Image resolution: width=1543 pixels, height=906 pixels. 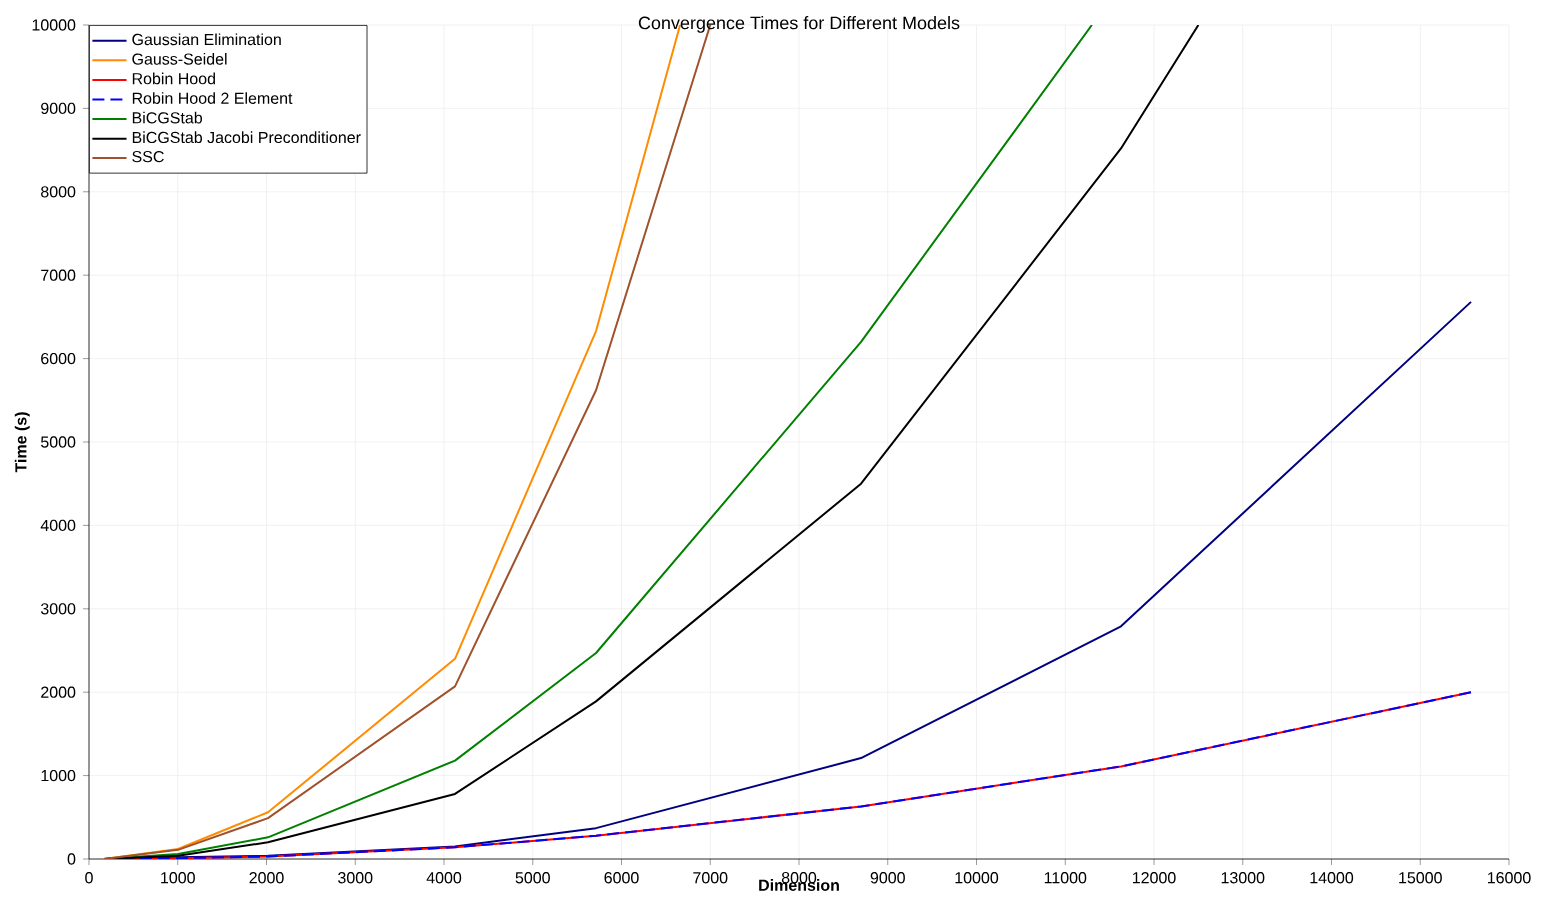 I want to click on x-tick-label: 6000, so click(x=621, y=878).